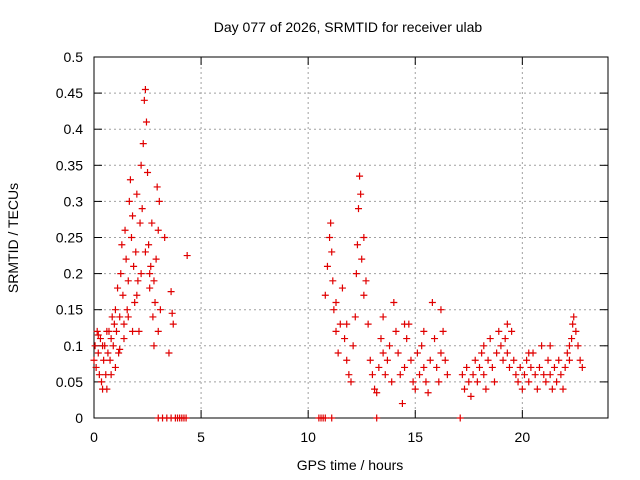  What do you see at coordinates (74, 57) in the screenshot?
I see `y-tick-label: 0.5` at bounding box center [74, 57].